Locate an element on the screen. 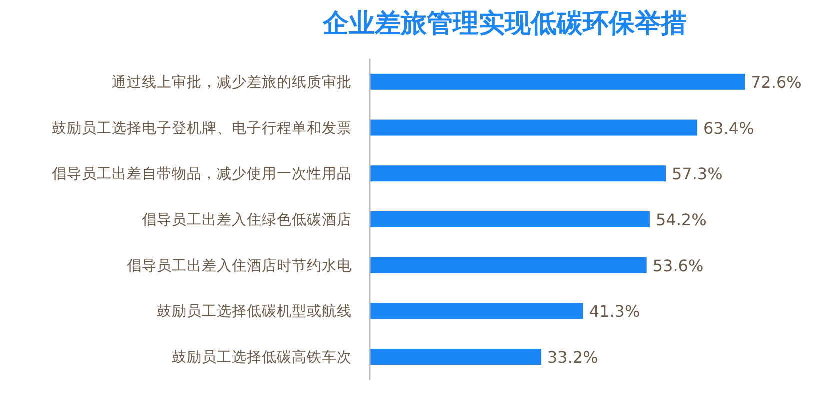  y-tick-label: 鼓励员工选择电子登机牌、电子行程单和发票 is located at coordinates (202, 128).